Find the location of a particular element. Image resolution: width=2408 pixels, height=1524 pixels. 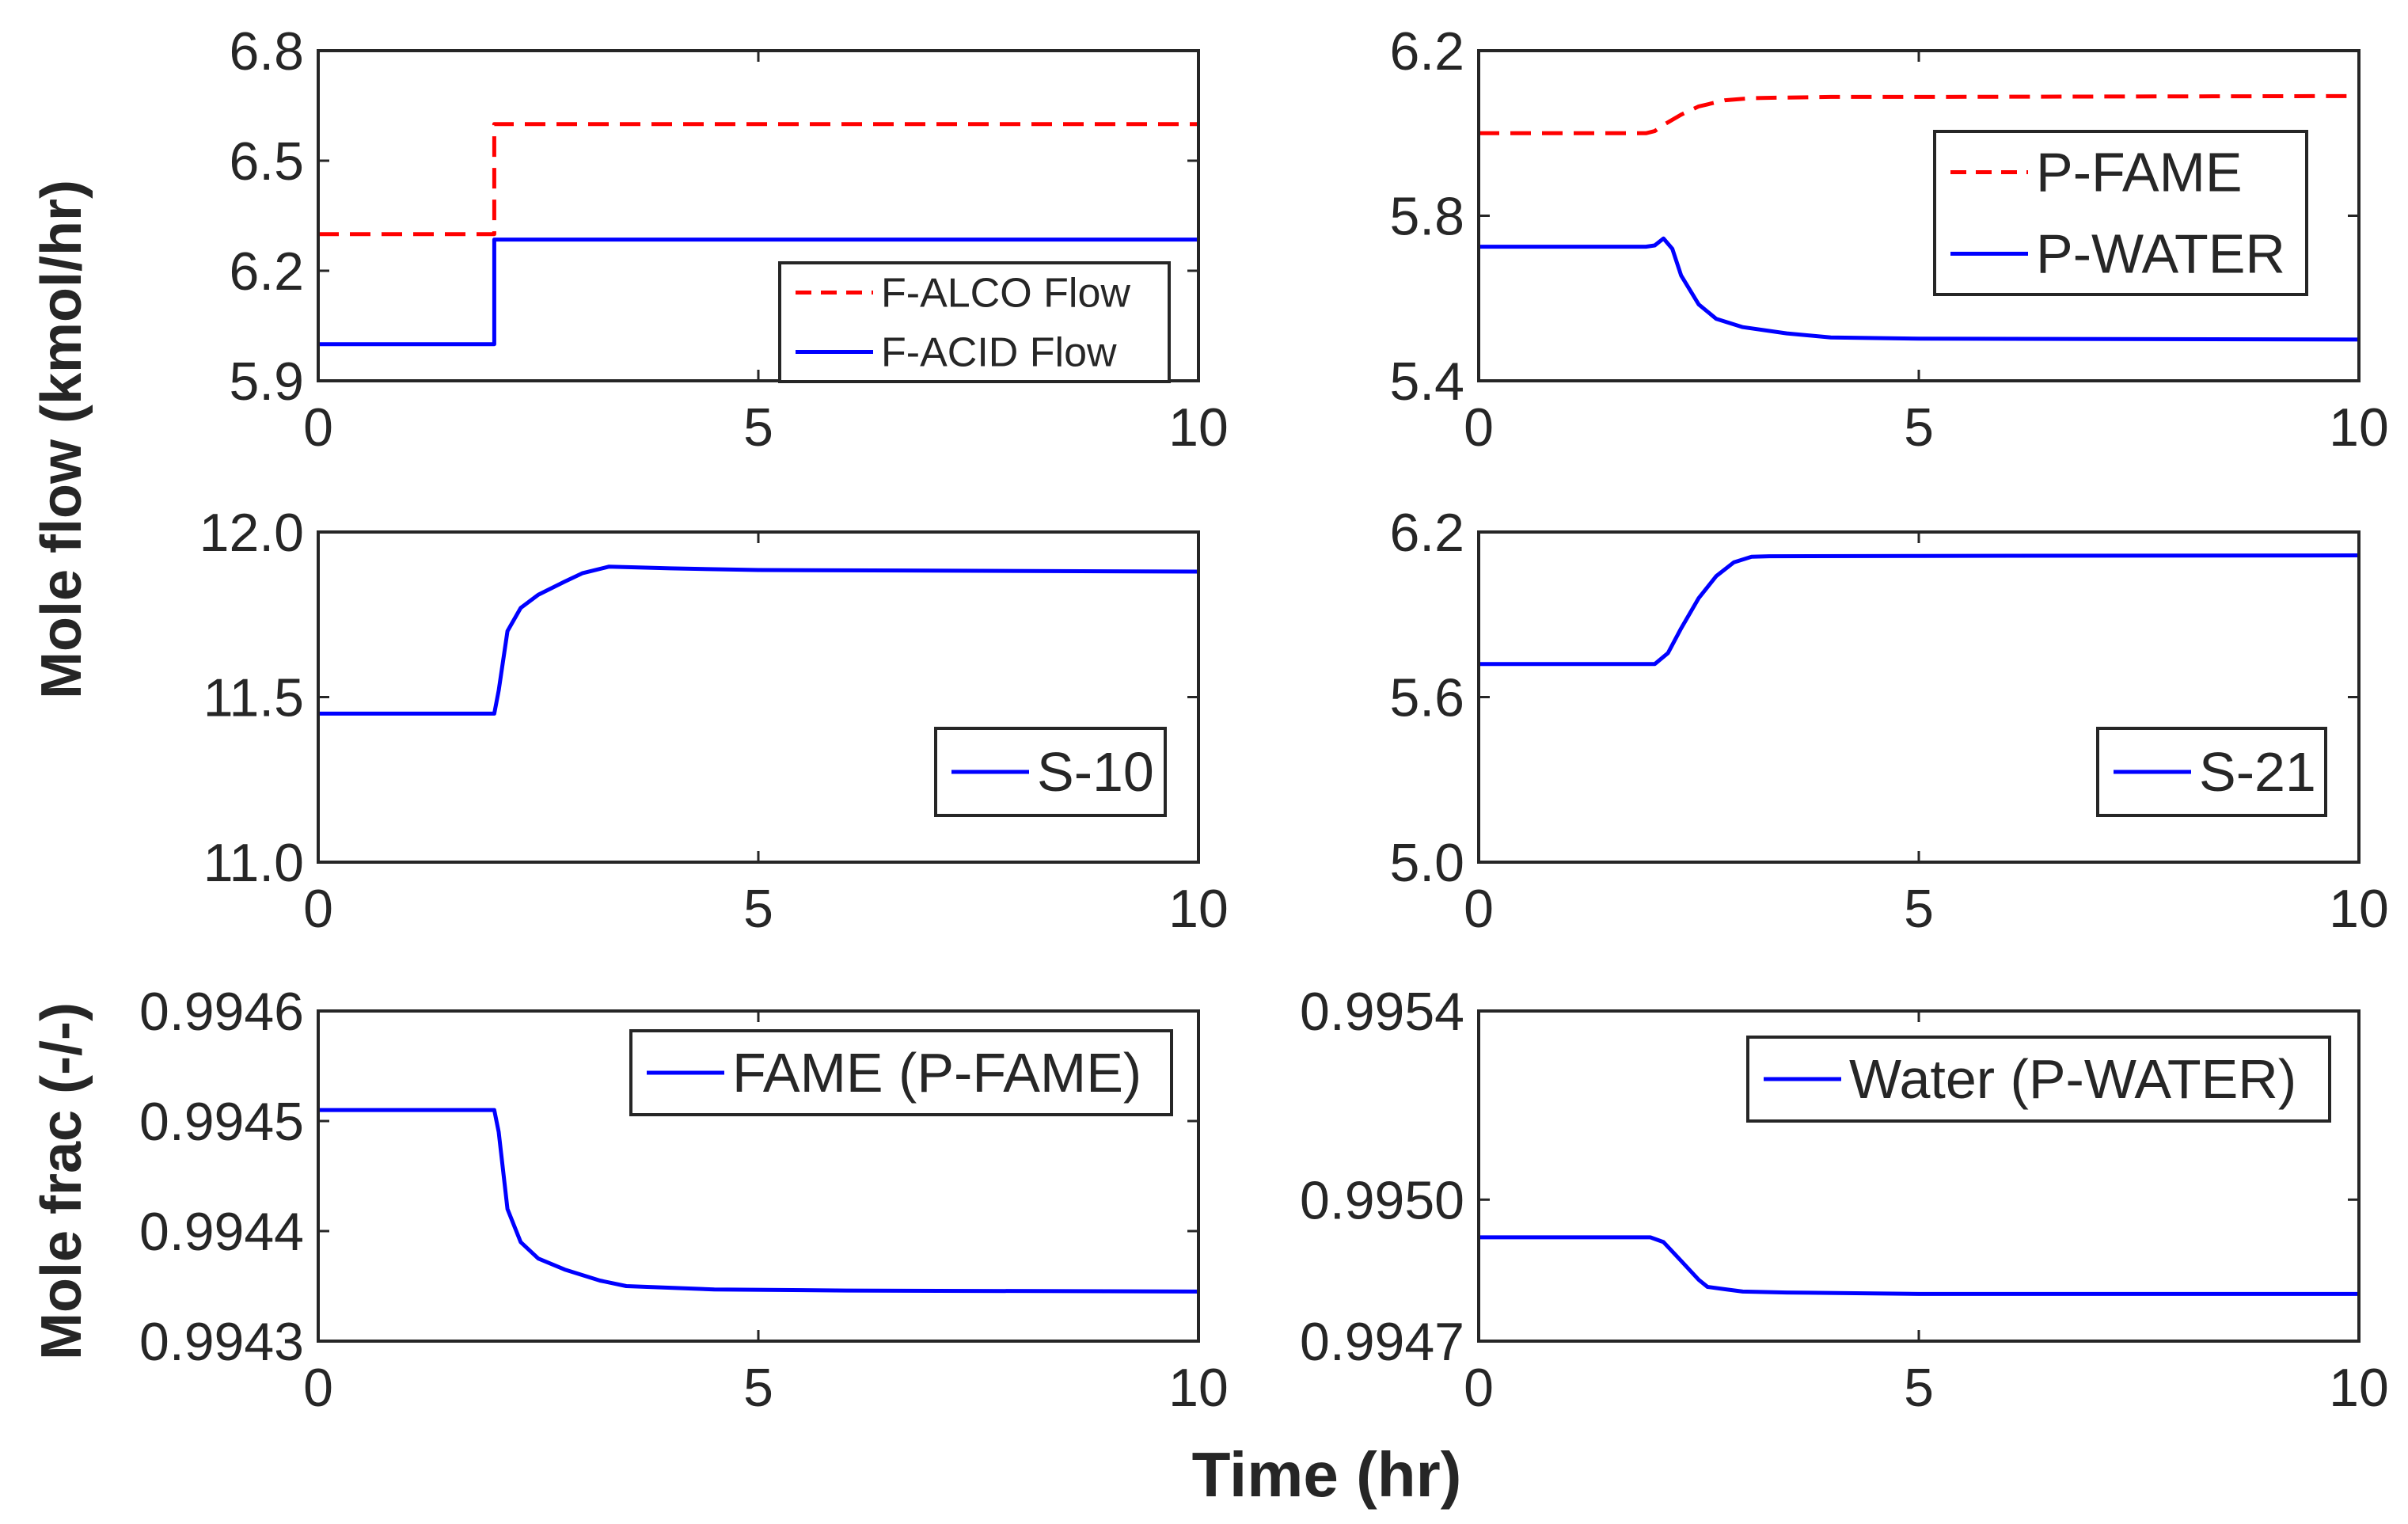

legend: P-FAME P-WATER is located at coordinates (2120, 213).